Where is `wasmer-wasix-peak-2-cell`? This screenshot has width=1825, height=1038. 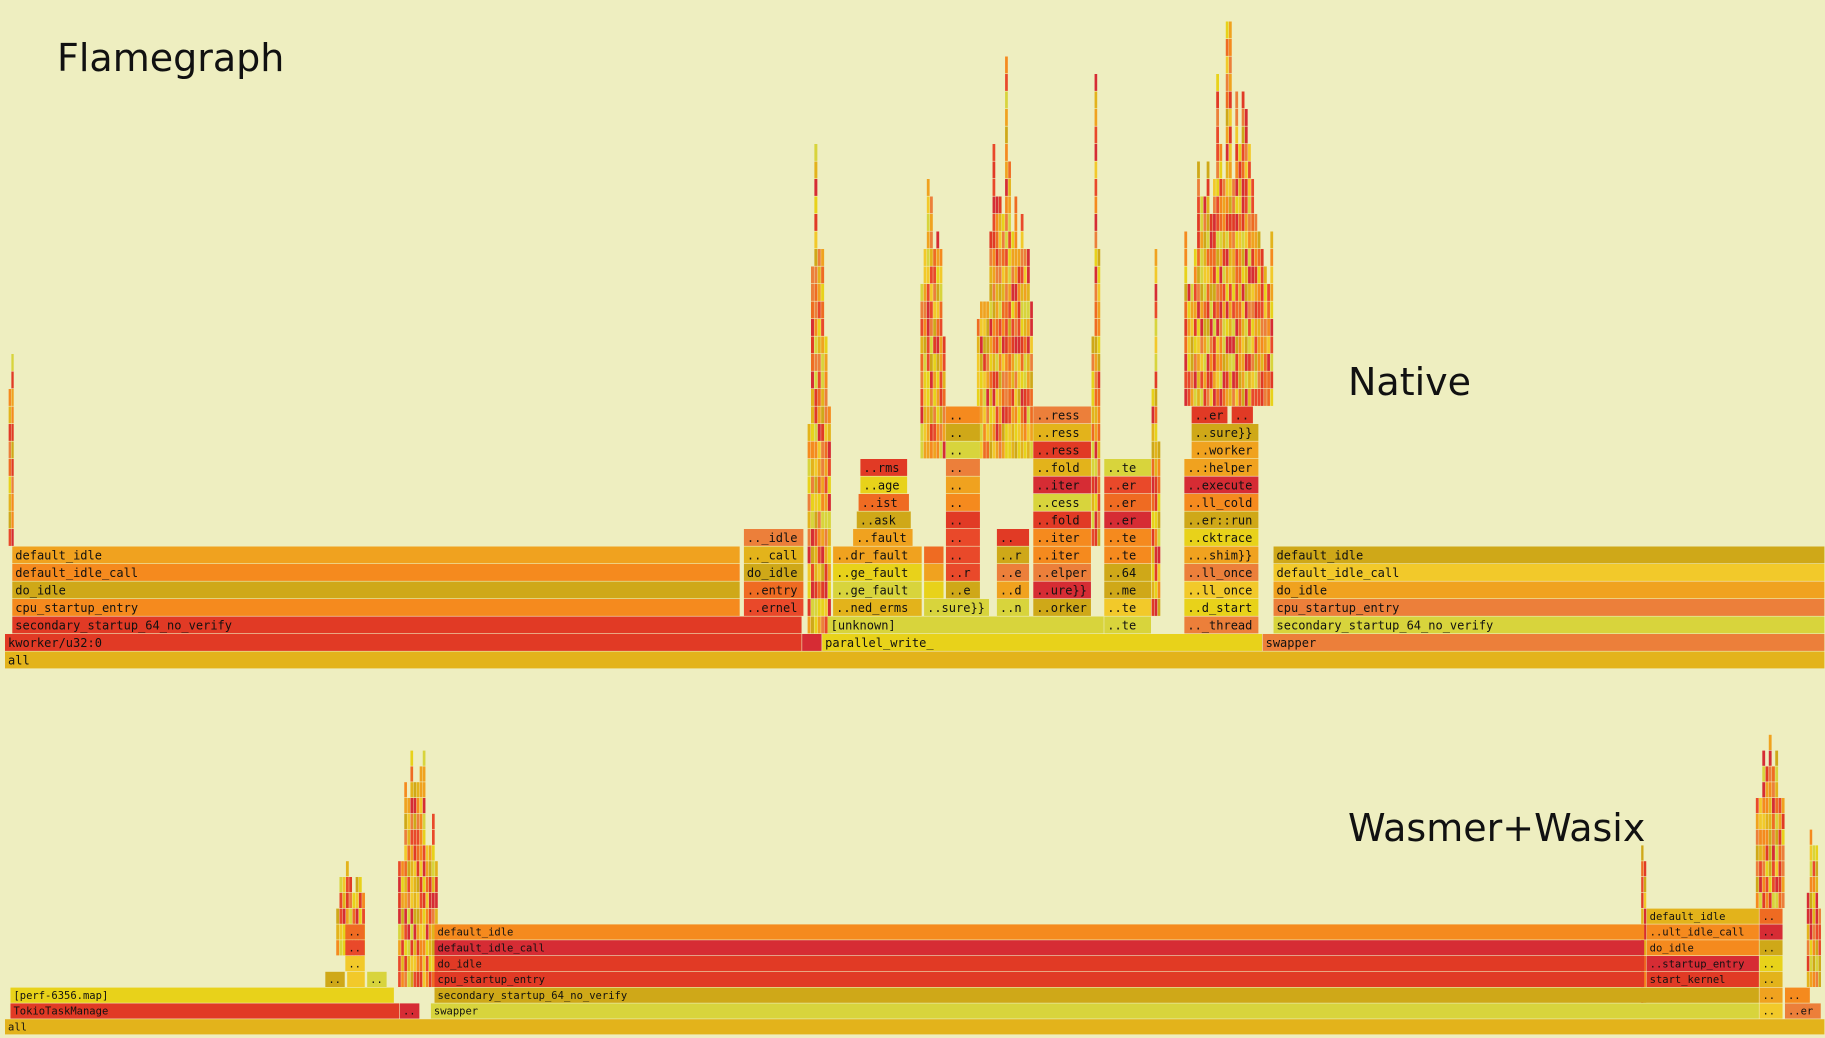
wasmer-wasix-peak-2-cell is located at coordinates (1645, 900).